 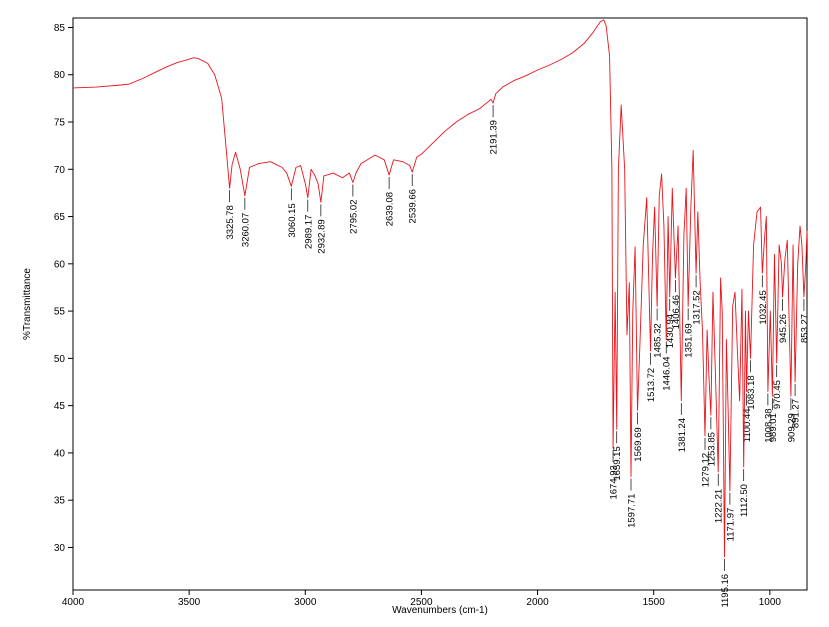 I want to click on peak-label: 2989.17, so click(x=308, y=232).